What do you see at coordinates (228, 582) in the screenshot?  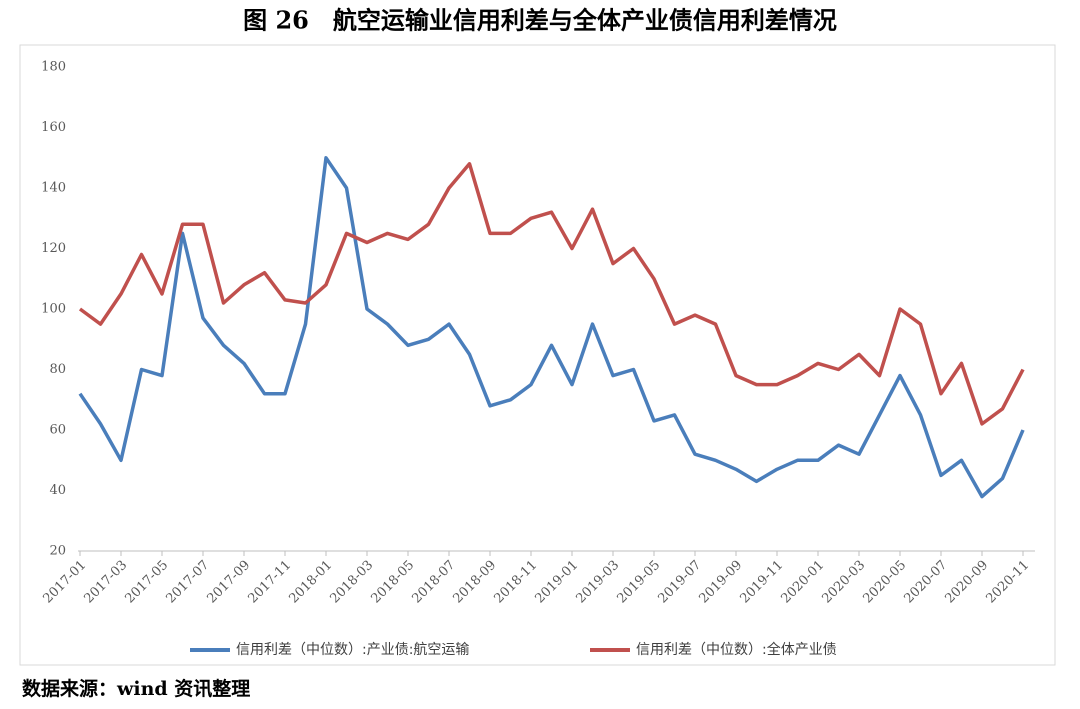 I see `x-tick-label: 2017-09` at bounding box center [228, 582].